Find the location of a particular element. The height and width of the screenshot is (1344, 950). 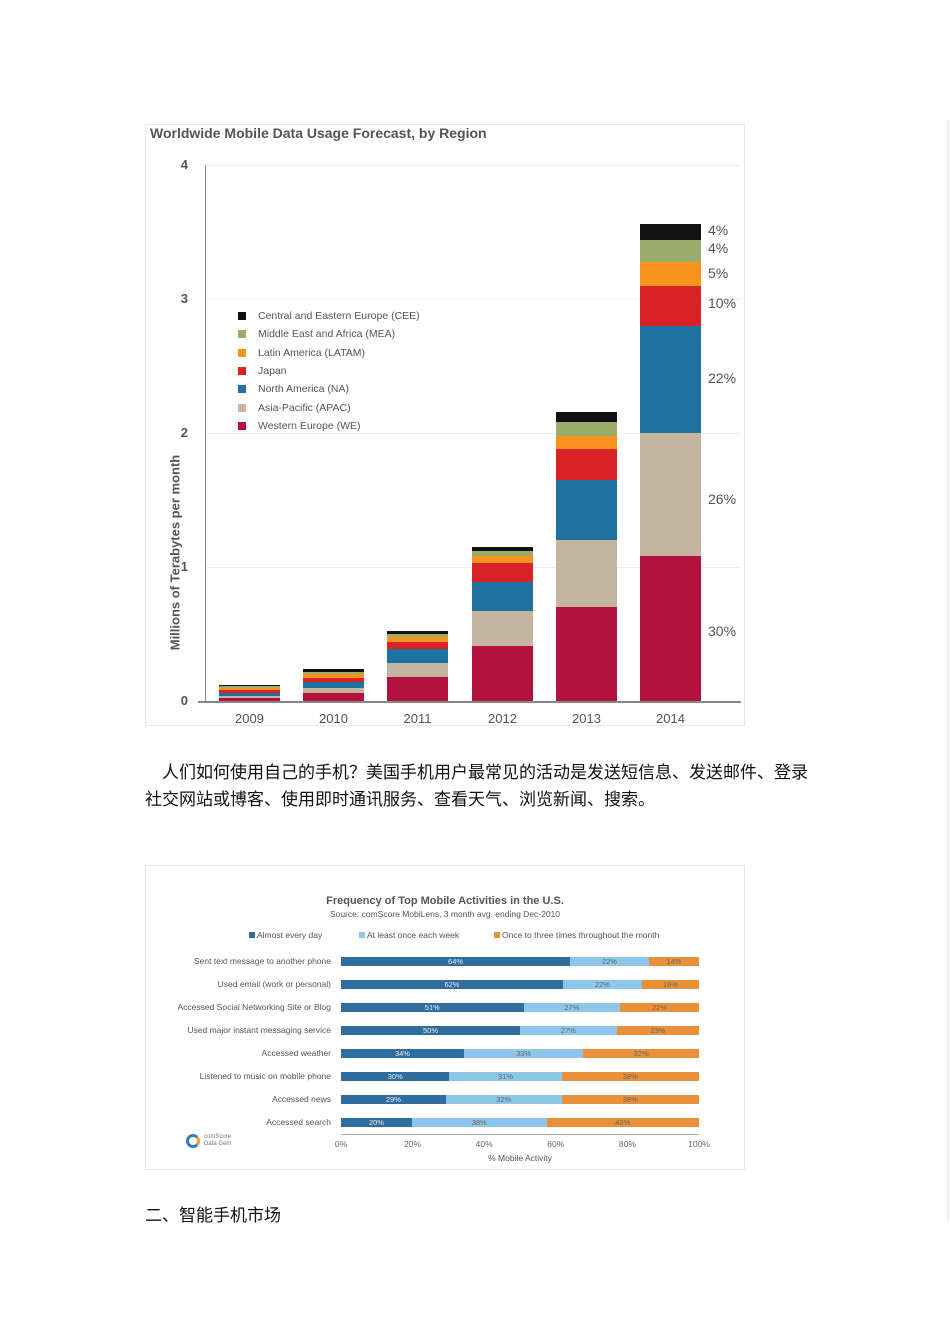

stacked-bar-2014 is located at coordinates (670, 462).